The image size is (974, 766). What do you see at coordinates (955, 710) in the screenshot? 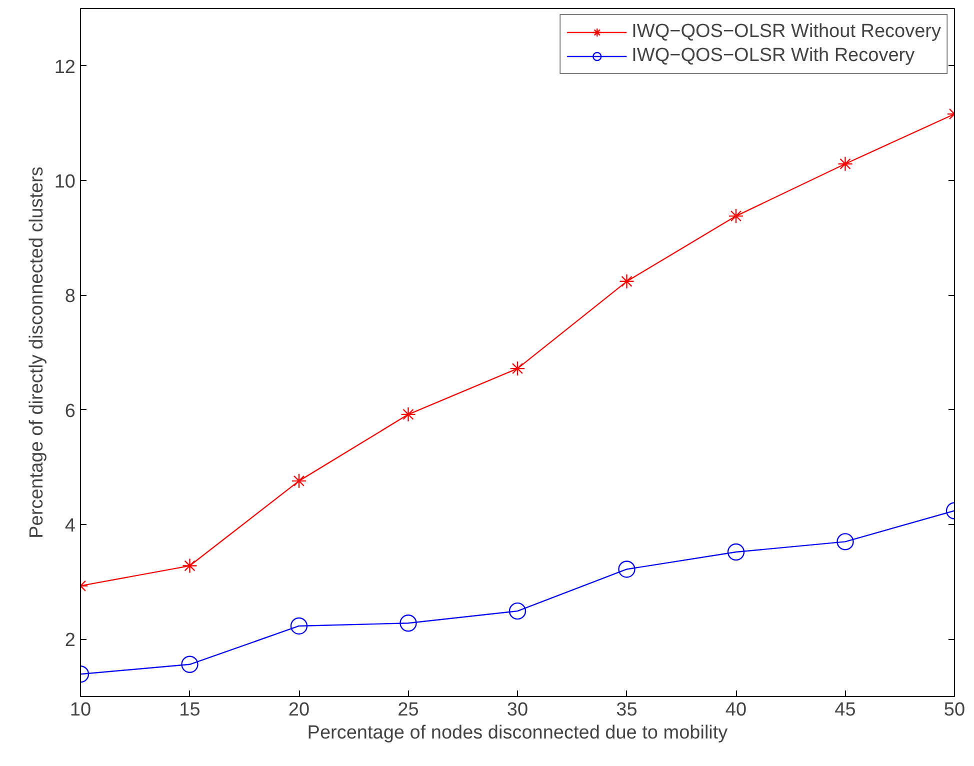
I see `x-tick-label: 50` at bounding box center [955, 710].